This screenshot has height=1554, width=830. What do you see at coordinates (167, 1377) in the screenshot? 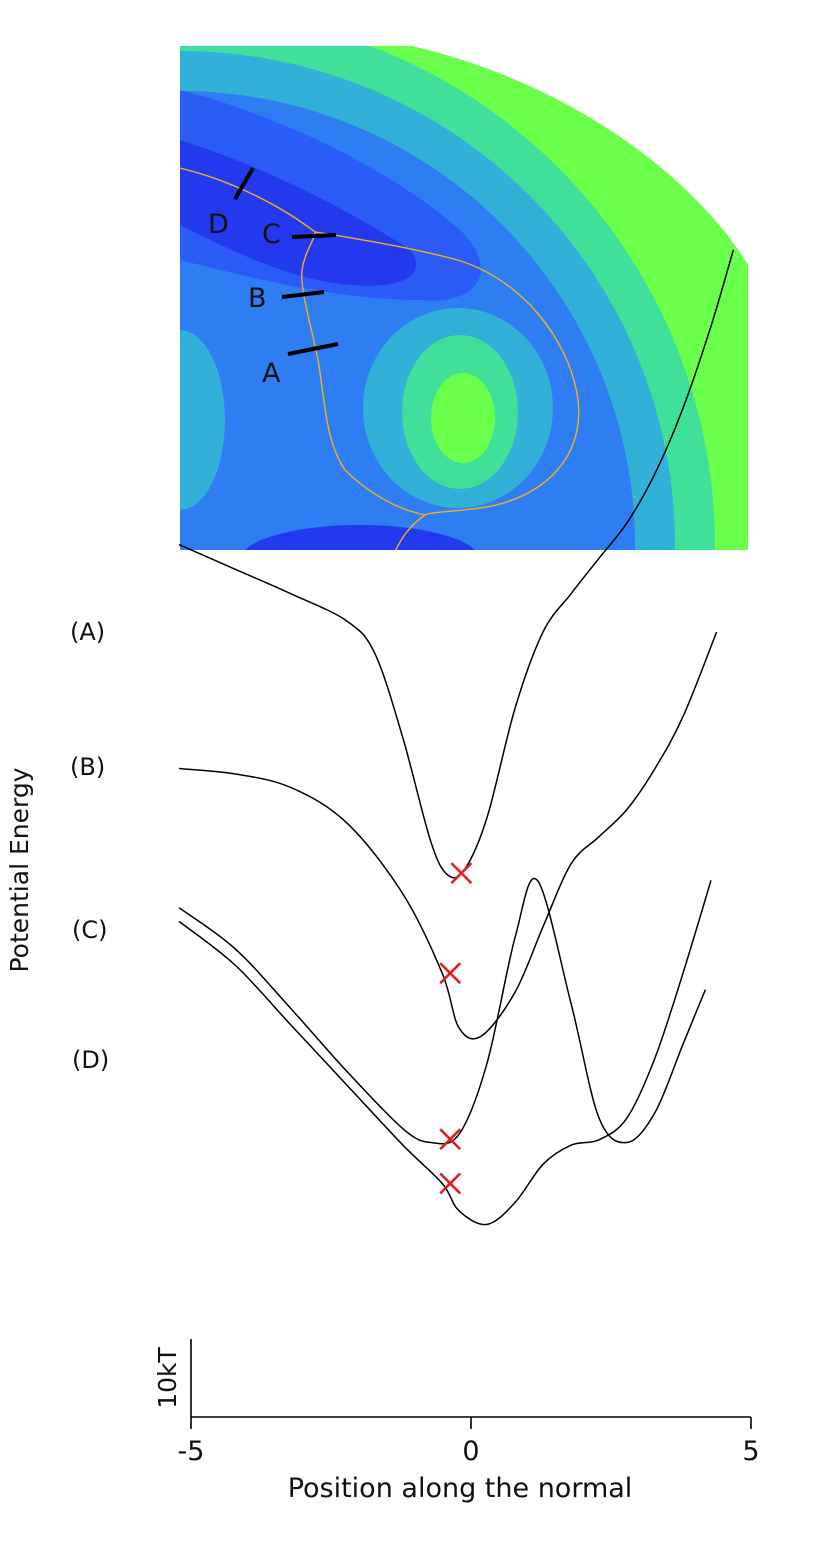
I see `scale-bar-label: 10kT` at bounding box center [167, 1377].